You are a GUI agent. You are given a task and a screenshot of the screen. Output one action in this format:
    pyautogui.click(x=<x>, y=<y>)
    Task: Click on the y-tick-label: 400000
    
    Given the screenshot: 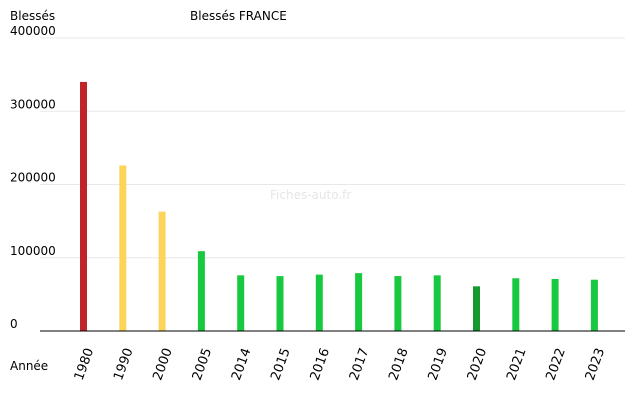 What is the action you would take?
    pyautogui.click(x=33, y=31)
    